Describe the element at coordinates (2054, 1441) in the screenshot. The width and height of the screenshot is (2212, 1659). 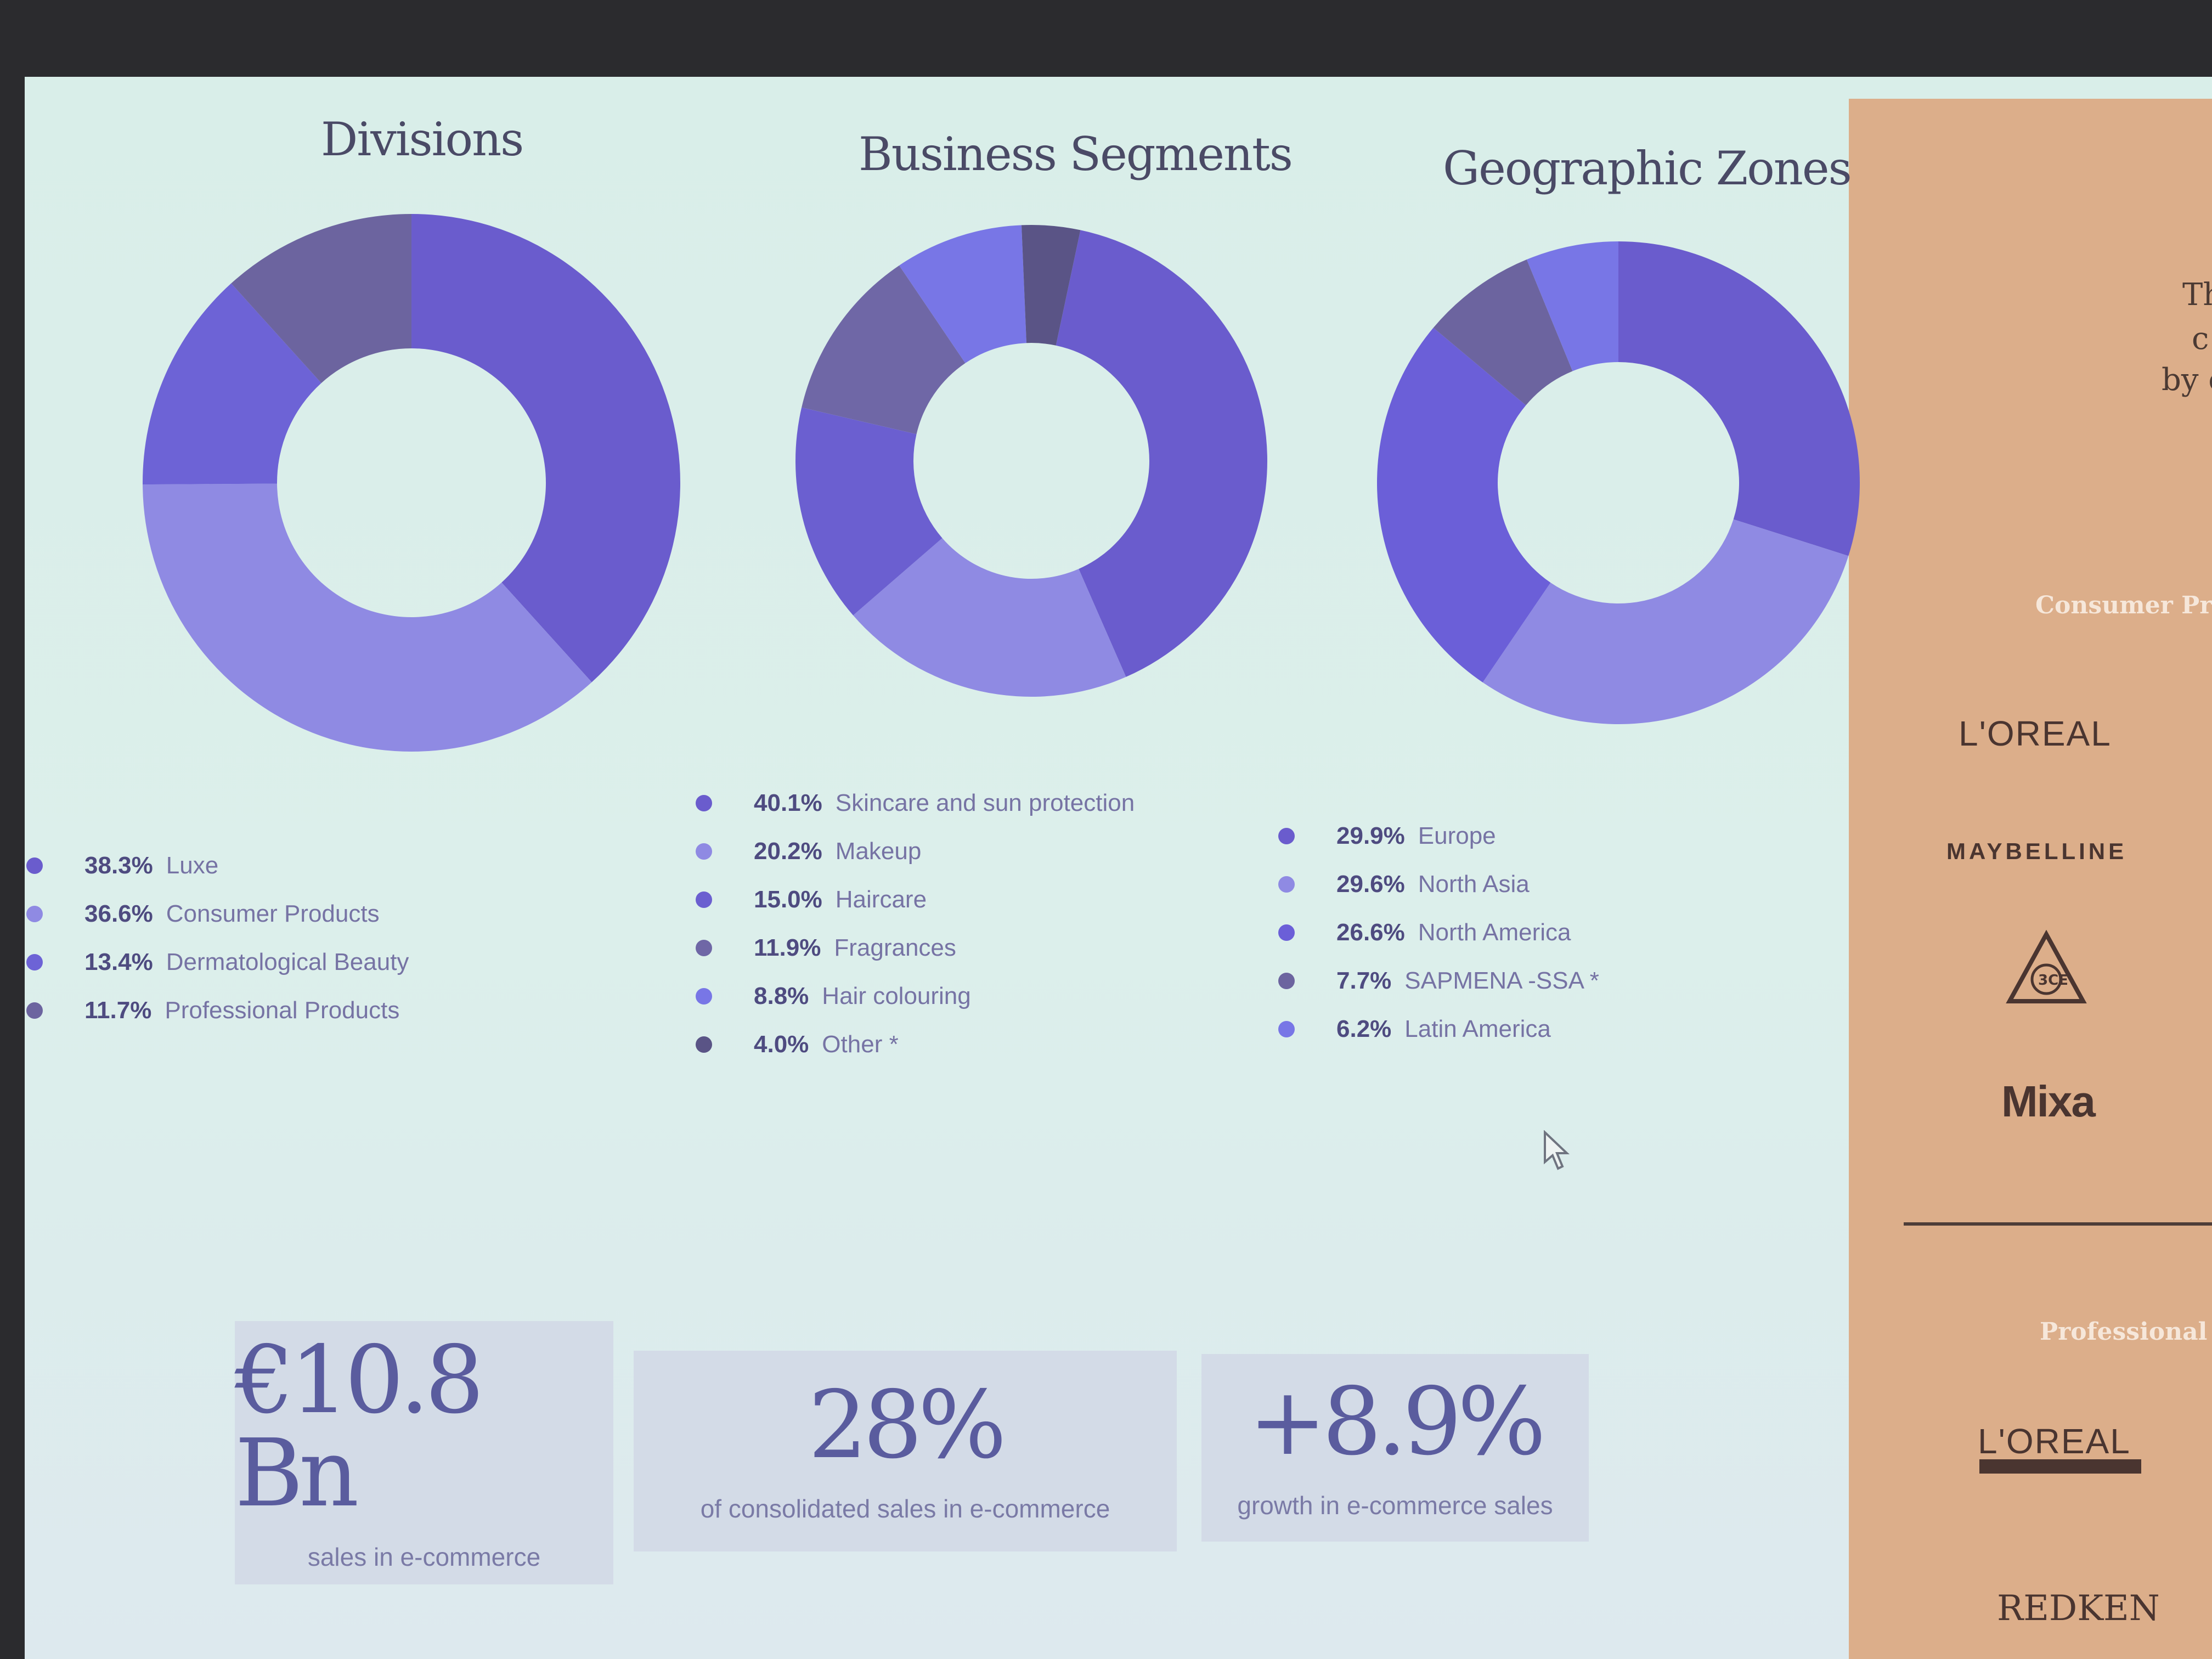
I see `brand-loreal-professionnel: L'OREAL` at that location.